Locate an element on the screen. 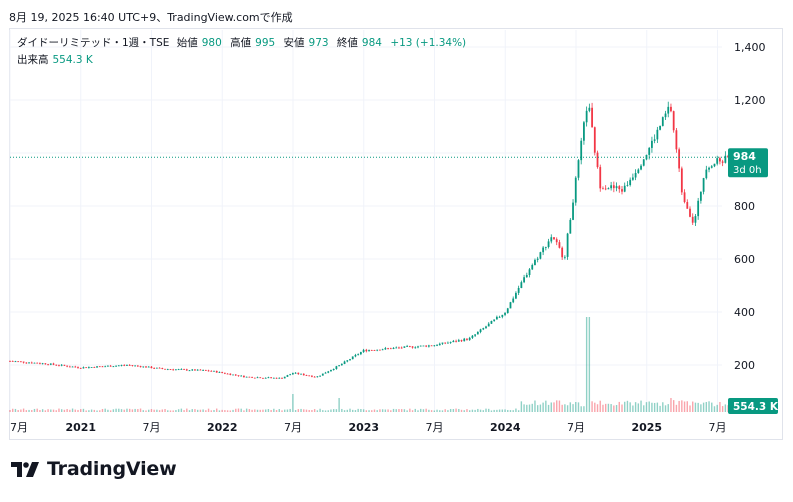  y-tick-label: 1,400 is located at coordinates (750, 47).